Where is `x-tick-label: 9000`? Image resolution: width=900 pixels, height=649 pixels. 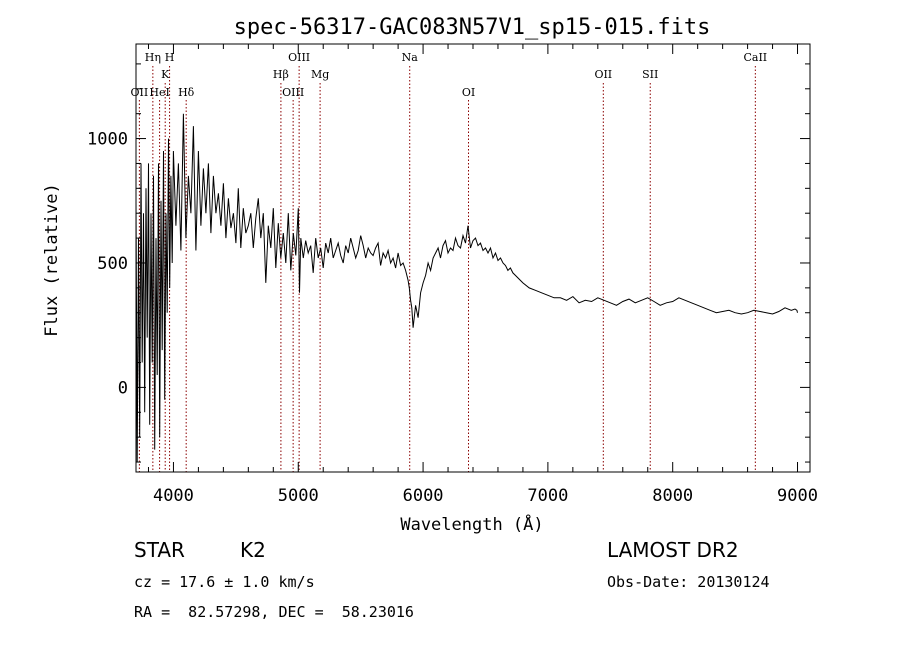
x-tick-label: 9000 is located at coordinates (797, 496).